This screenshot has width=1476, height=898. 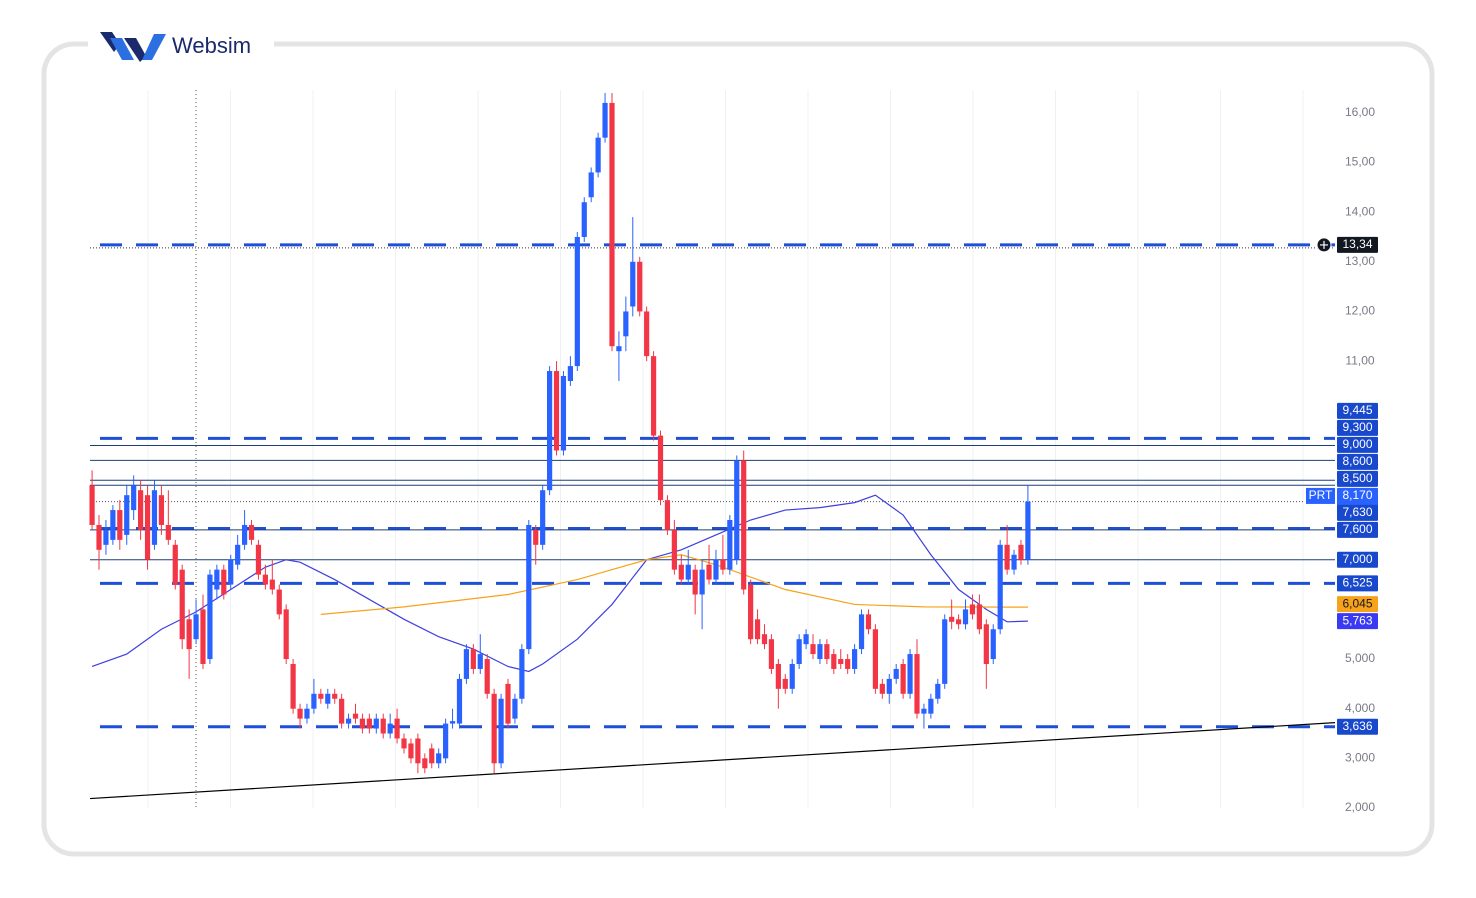 What do you see at coordinates (1357, 726) in the screenshot?
I see `price-tag: 3,636` at bounding box center [1357, 726].